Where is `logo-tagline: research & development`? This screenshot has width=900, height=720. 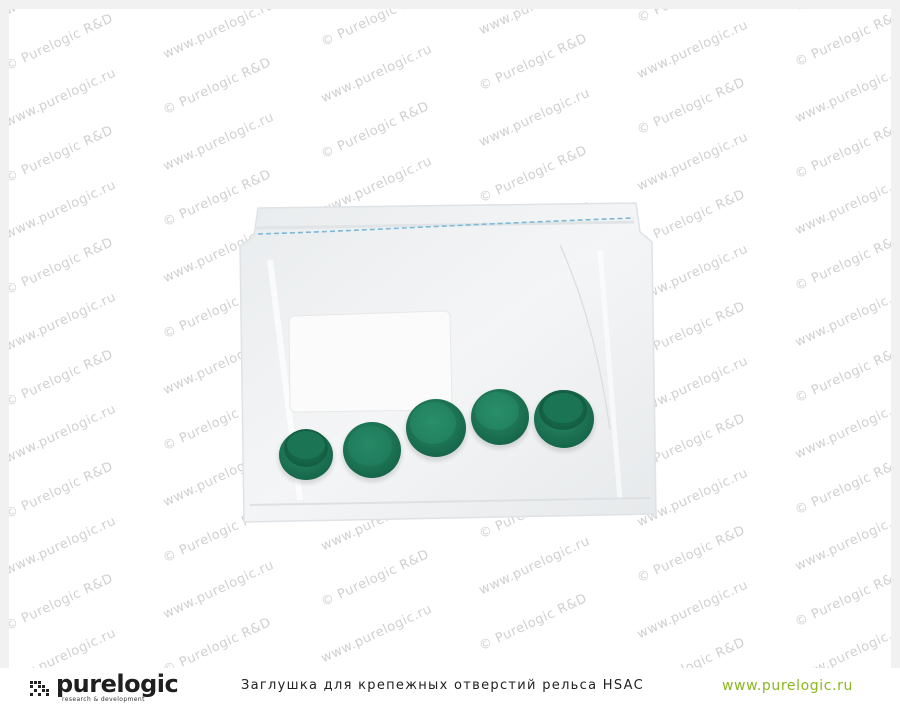 logo-tagline: research & development is located at coordinates (103, 699).